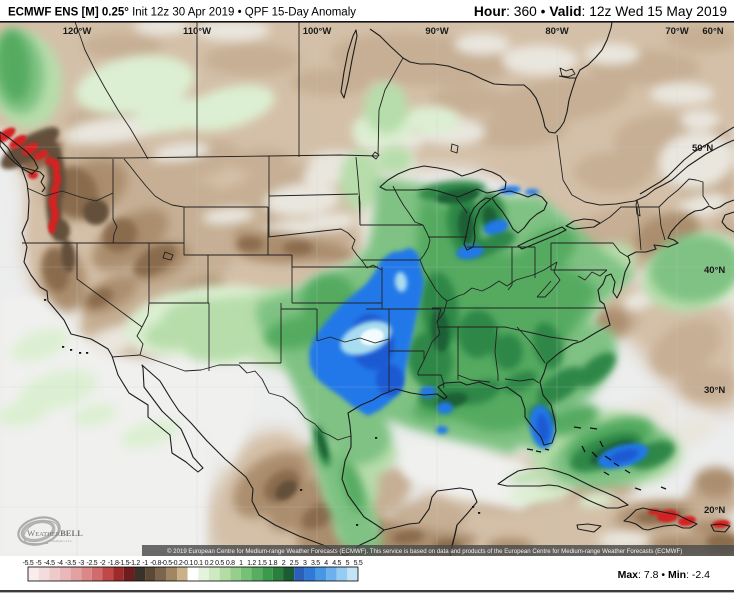 The height and width of the screenshot is (605, 734). Describe the element at coordinates (712, 31) in the screenshot. I see `svg-text: 60°N` at that location.